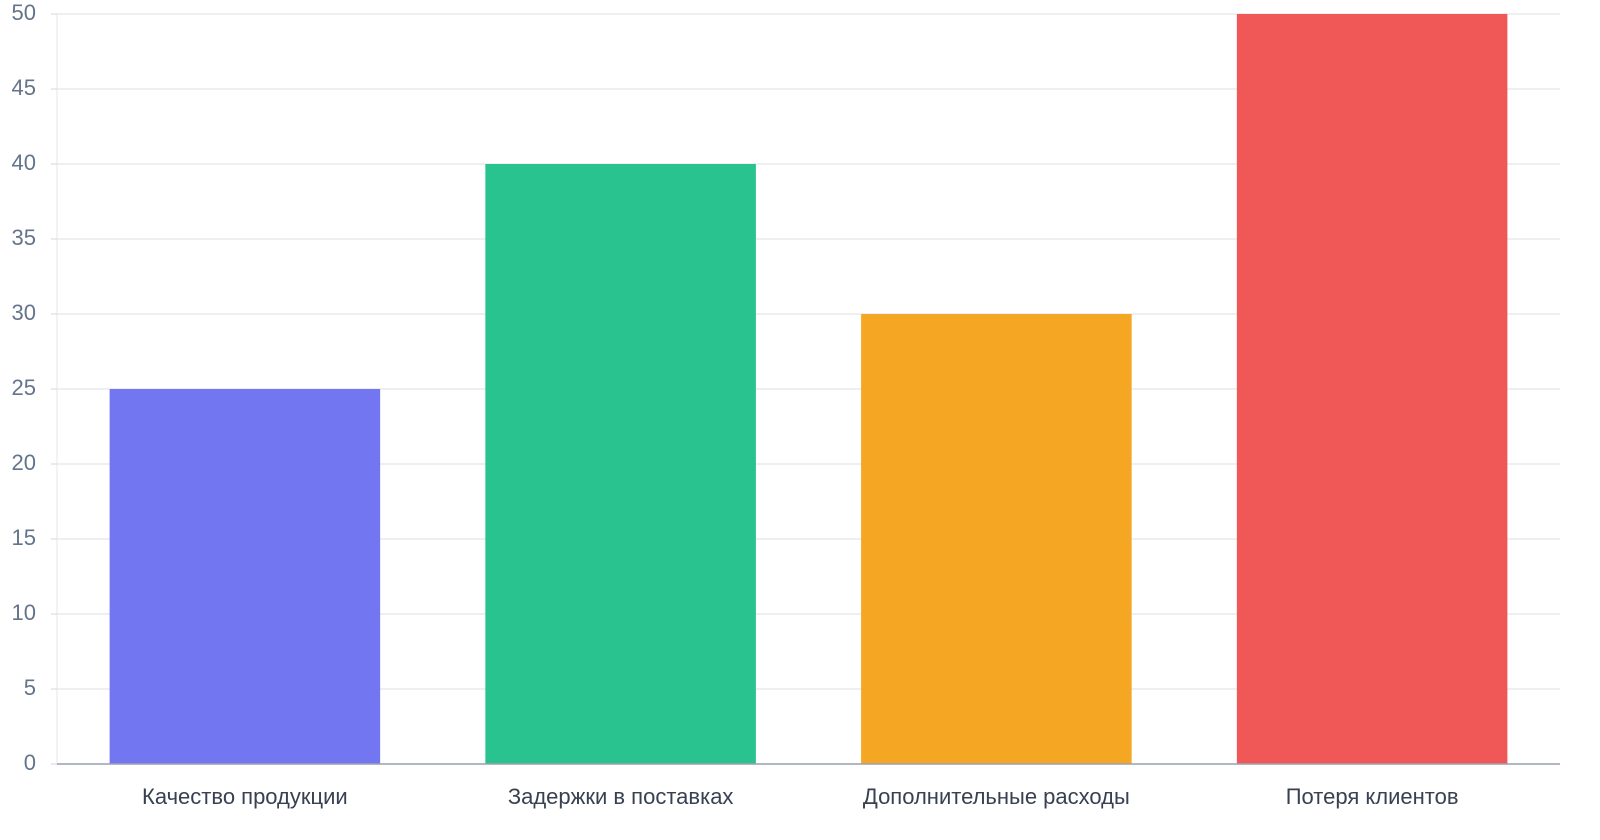  Describe the element at coordinates (24, 237) in the screenshot. I see `y-tick-label: 35` at that location.